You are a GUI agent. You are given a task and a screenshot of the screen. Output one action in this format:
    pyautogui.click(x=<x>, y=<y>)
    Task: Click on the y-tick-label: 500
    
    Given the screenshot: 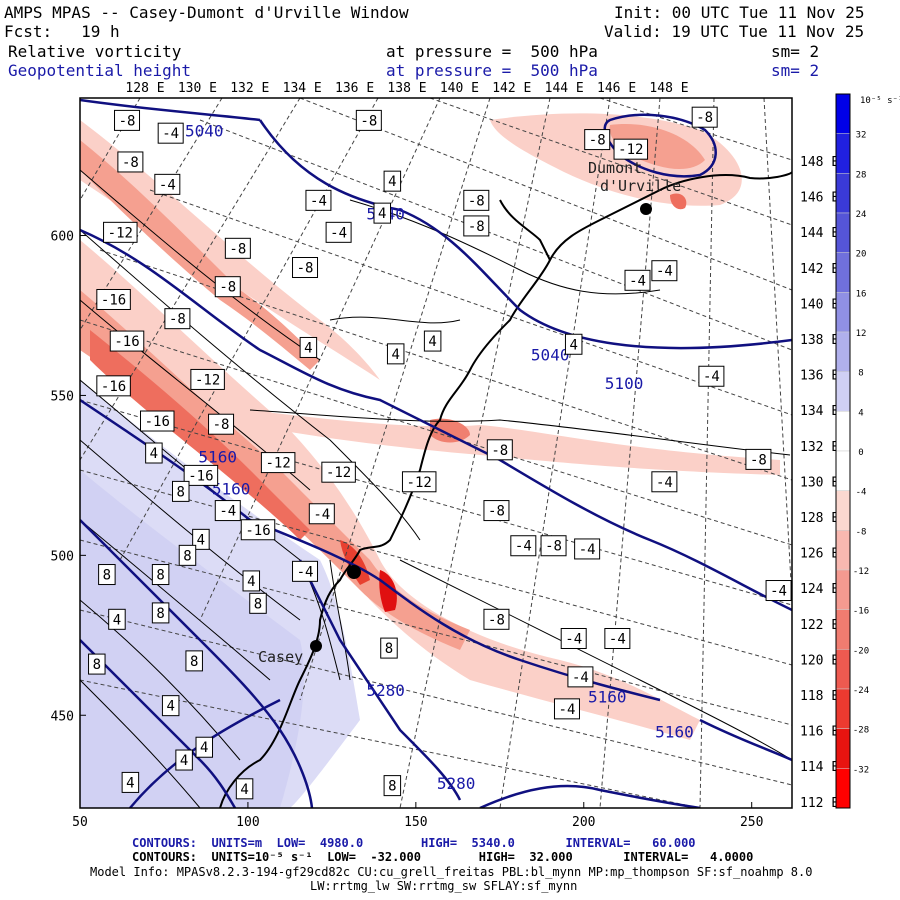 What is the action you would take?
    pyautogui.click(x=62, y=556)
    